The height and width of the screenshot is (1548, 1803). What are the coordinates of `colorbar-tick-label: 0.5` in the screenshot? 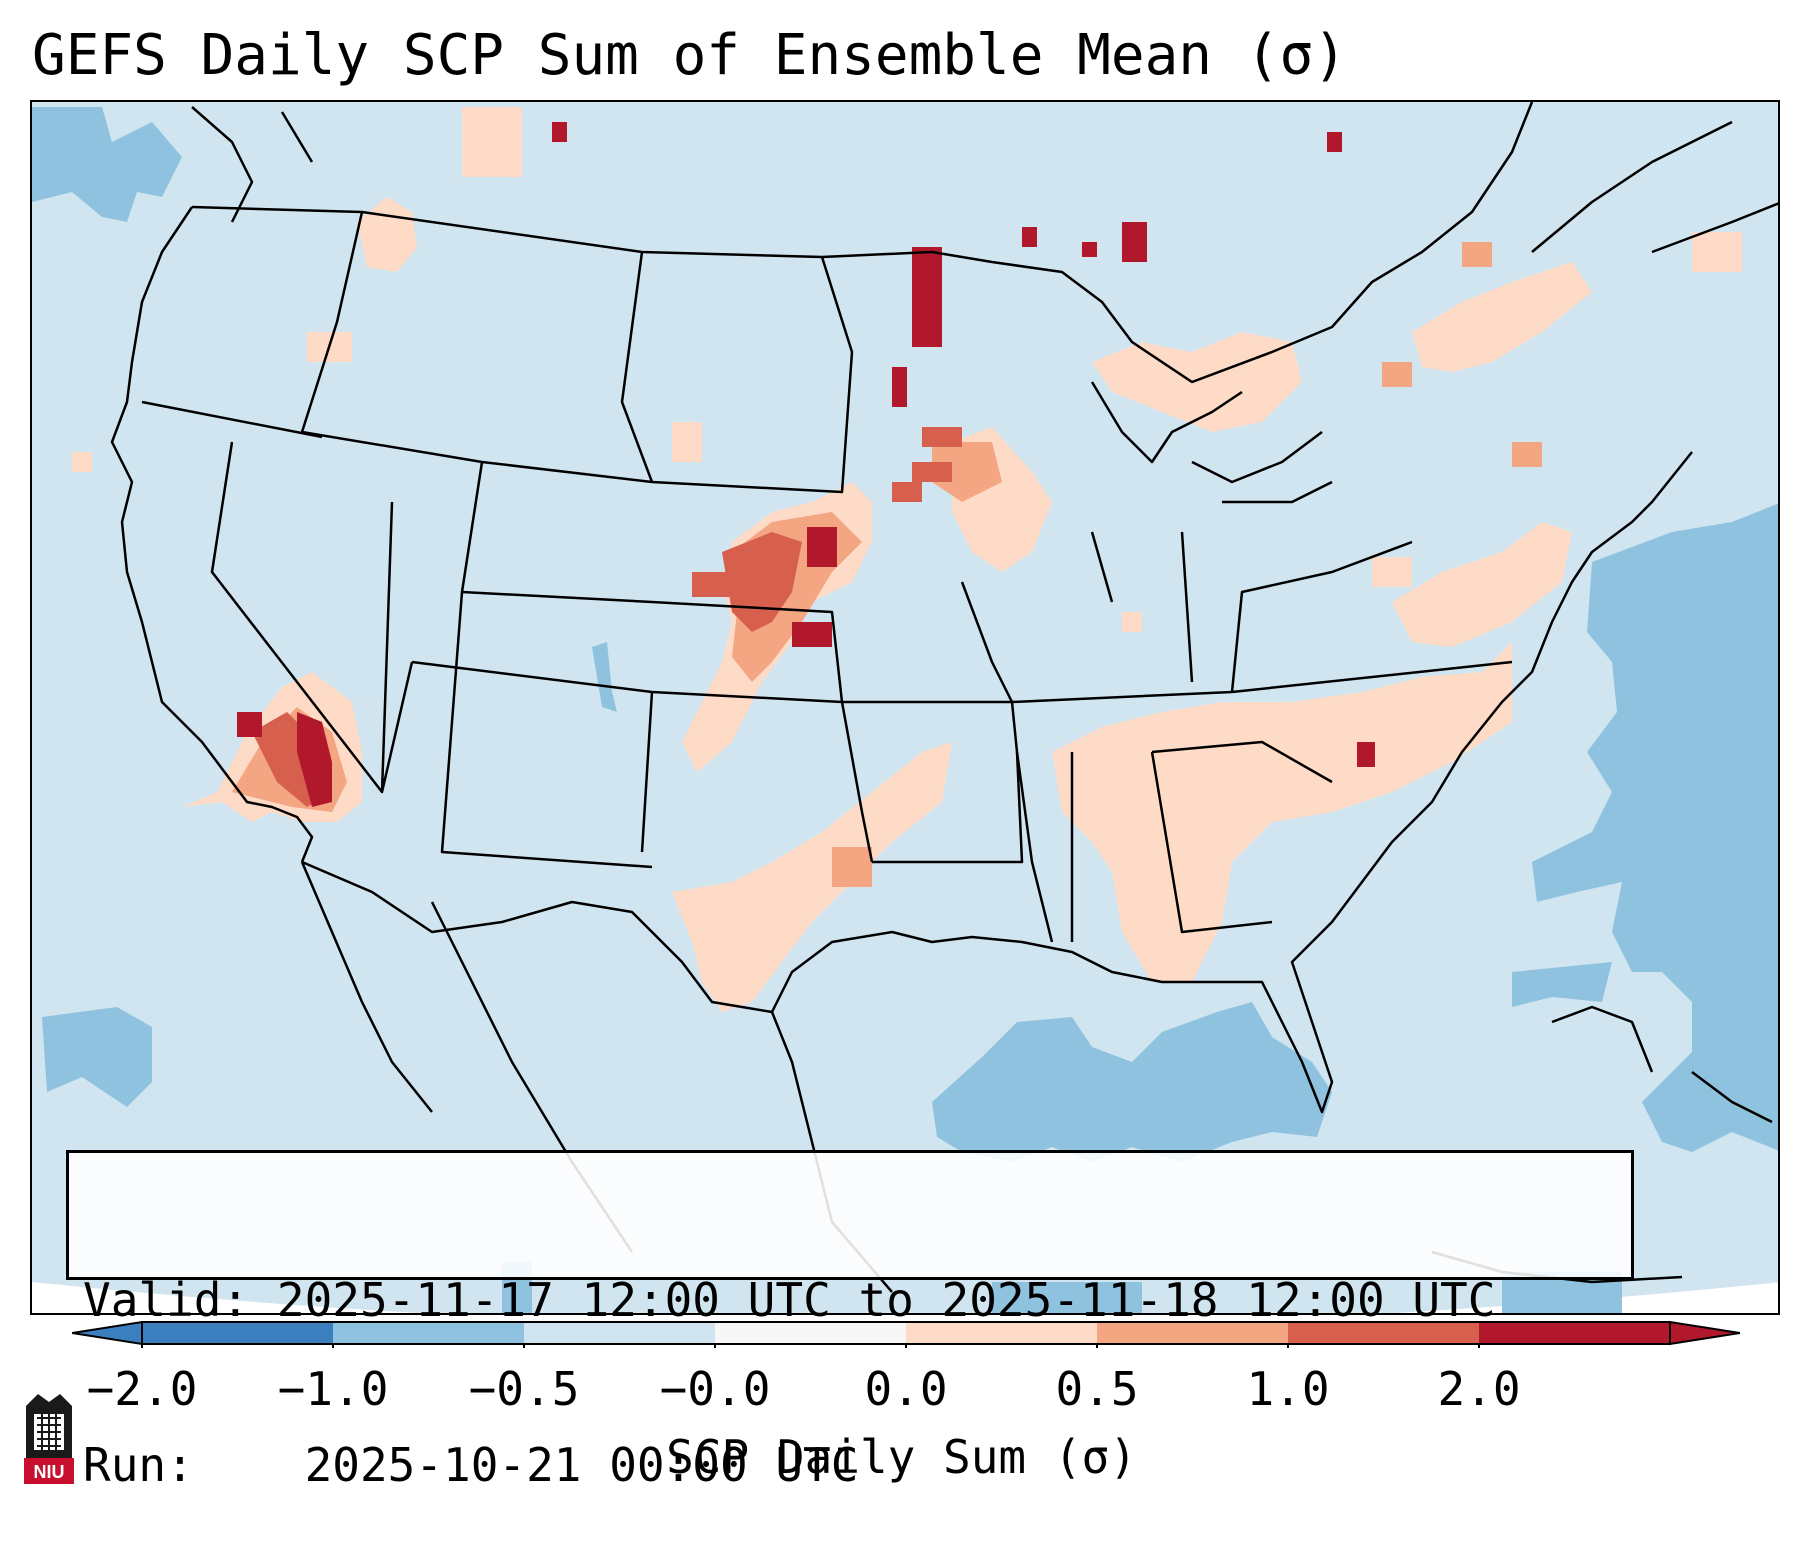 It's located at (1097, 1389).